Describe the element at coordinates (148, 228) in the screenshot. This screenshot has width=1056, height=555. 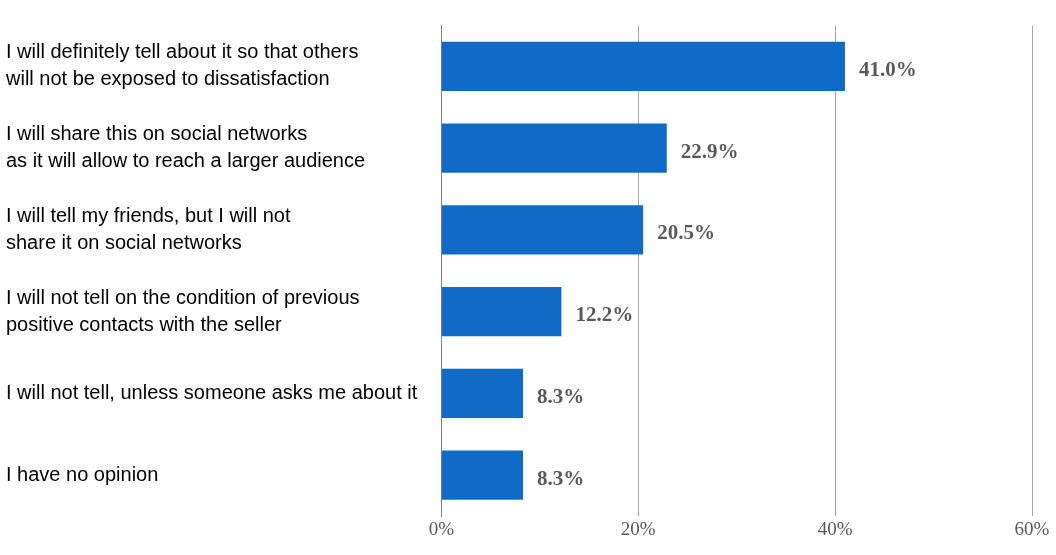
I see `y-tick-label: I will tell my friends, but I will not share it on social networks` at that location.